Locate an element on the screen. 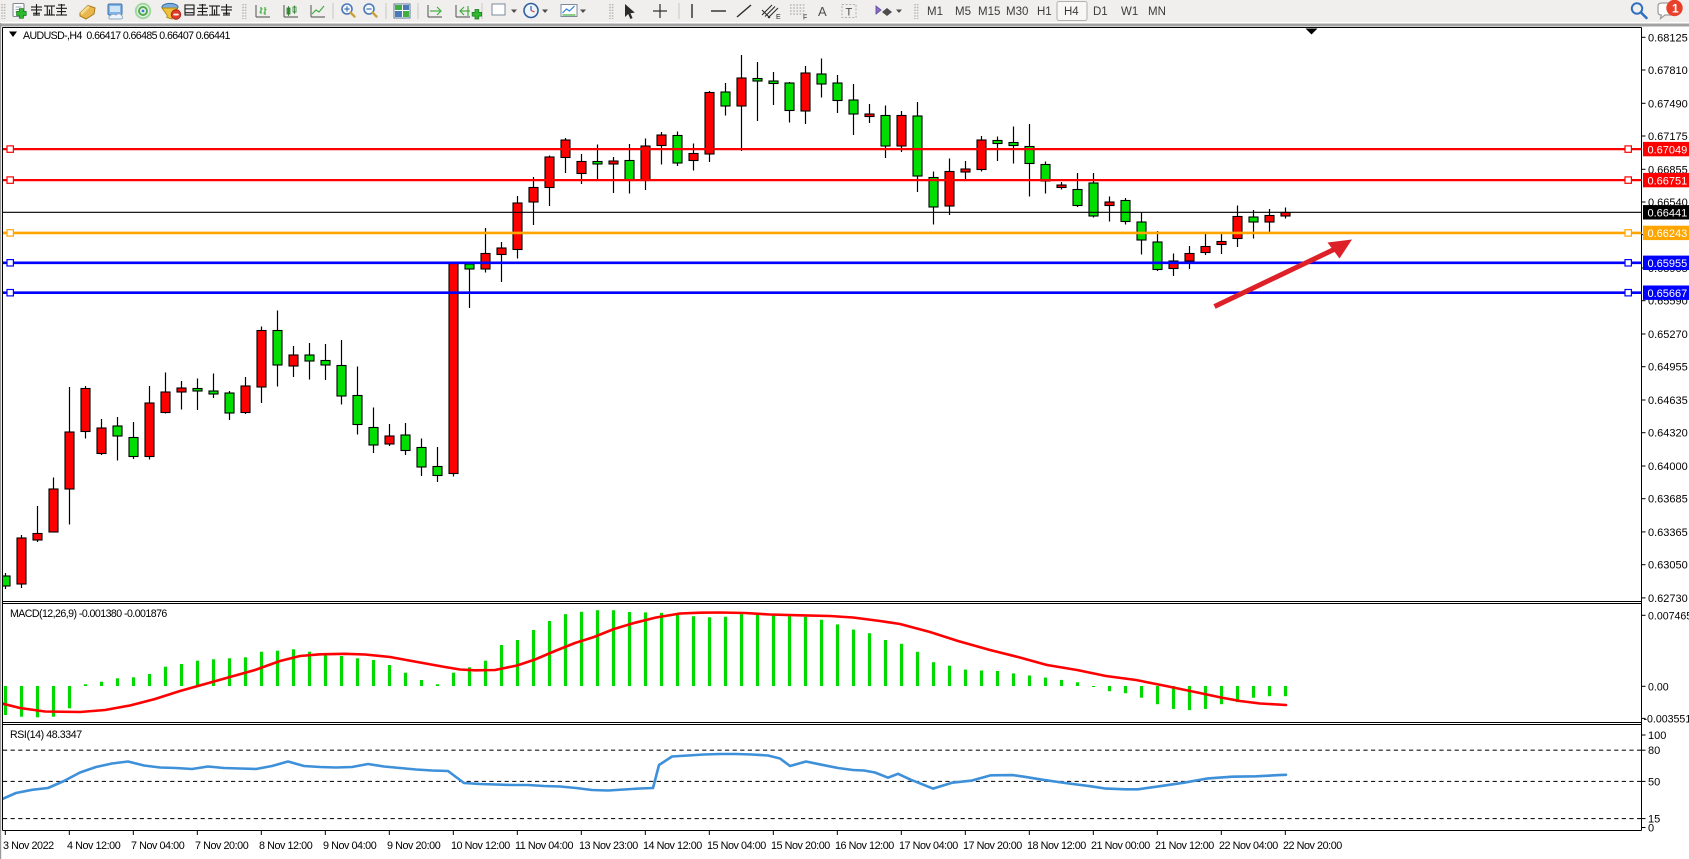 Image resolution: width=1689 pixels, height=859 pixels. svg-text:MACD(12,26,9) -0.001380 -0.001: MACD(12,26,9) -0.001380 -0.001876 is located at coordinates (88, 614).